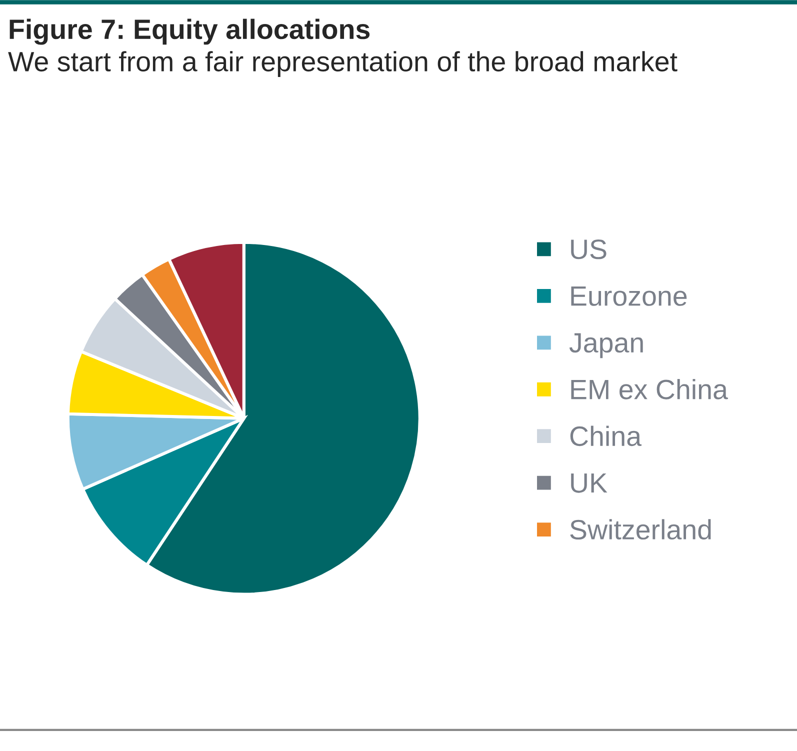  Describe the element at coordinates (343, 64) in the screenshot. I see `chart-subtitle: We start from a fair representation of the broad market` at that location.